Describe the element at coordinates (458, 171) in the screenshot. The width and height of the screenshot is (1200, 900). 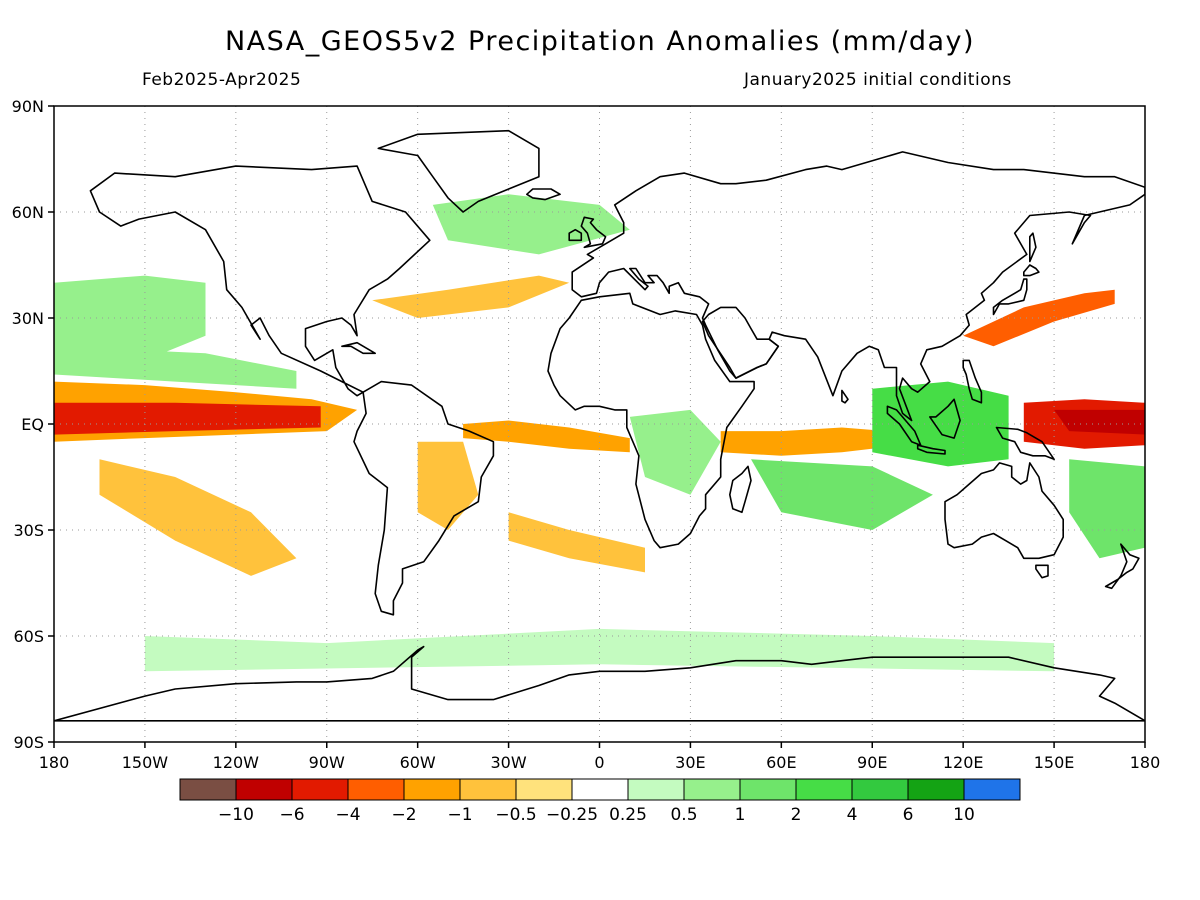
I see `greenland-coastline` at that location.